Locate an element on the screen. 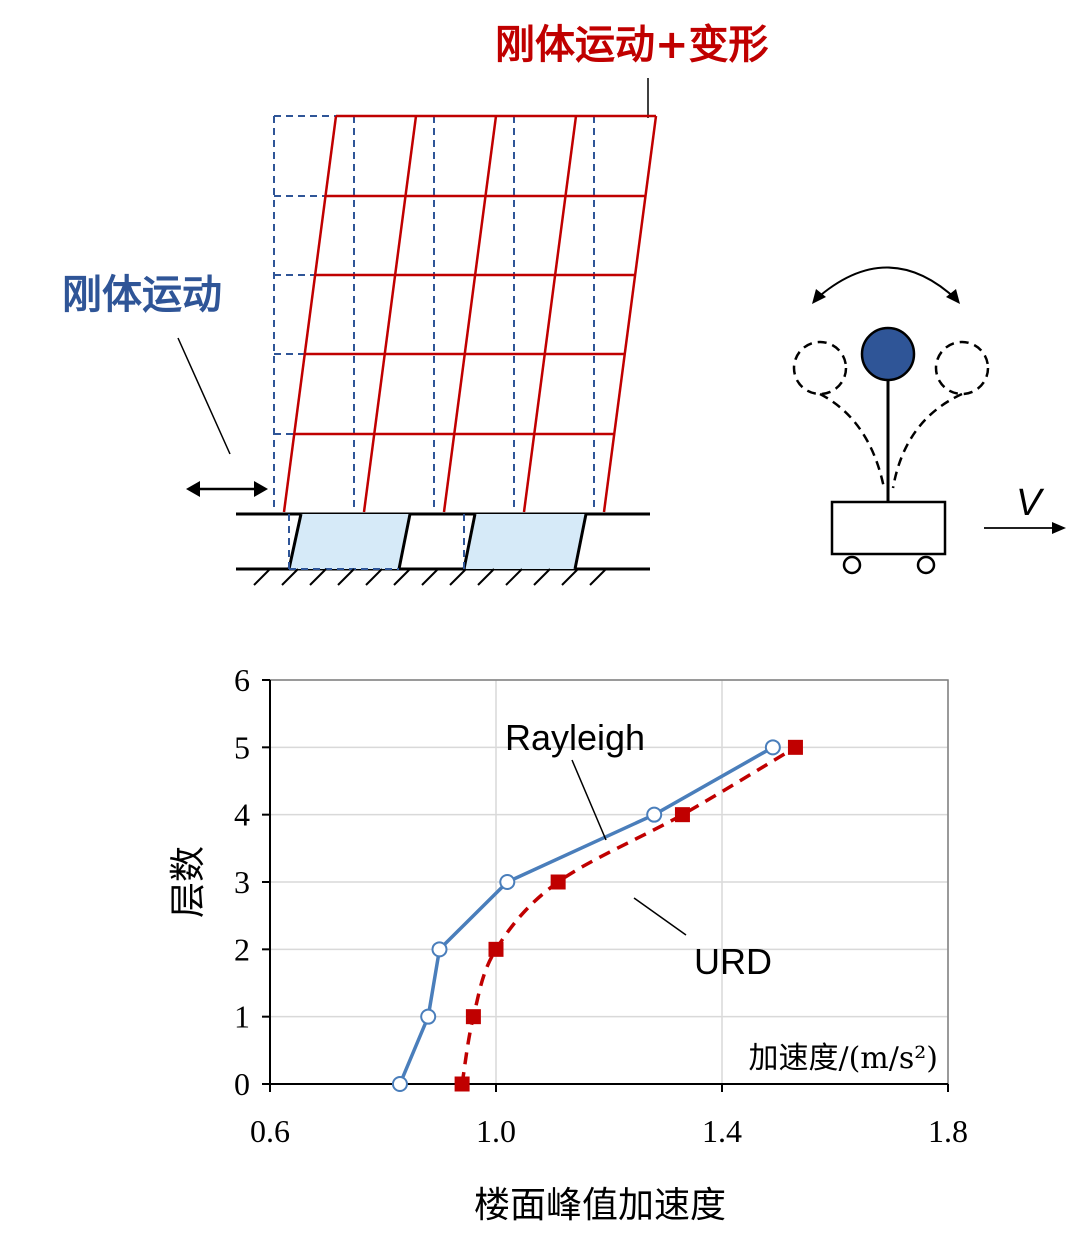 The width and height of the screenshot is (1080, 1251). label-rigid-plus-deformation: 刚体运动+变形 is located at coordinates (632, 45).